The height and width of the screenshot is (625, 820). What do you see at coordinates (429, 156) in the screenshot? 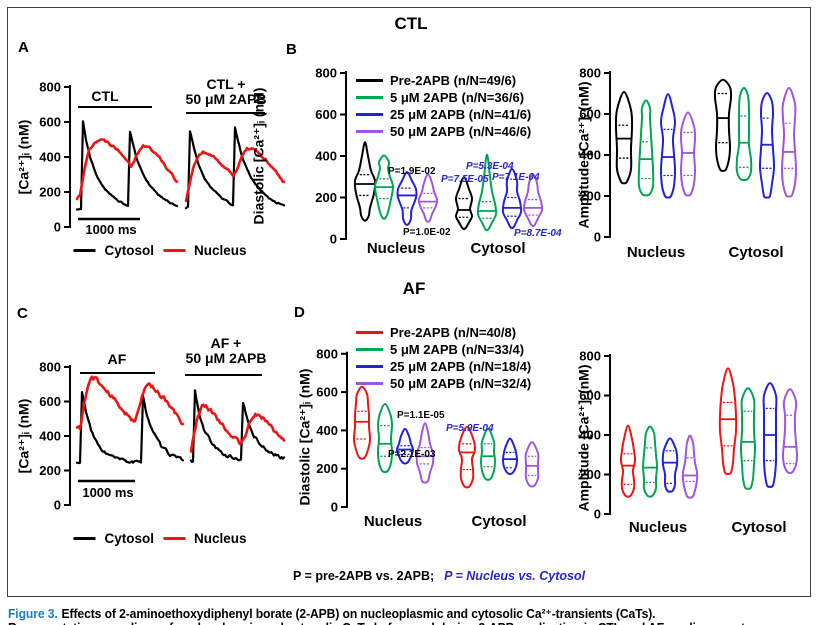
I see `violin-chart-ctl_diastolic: 0 200 400 600 800` at bounding box center [429, 156].